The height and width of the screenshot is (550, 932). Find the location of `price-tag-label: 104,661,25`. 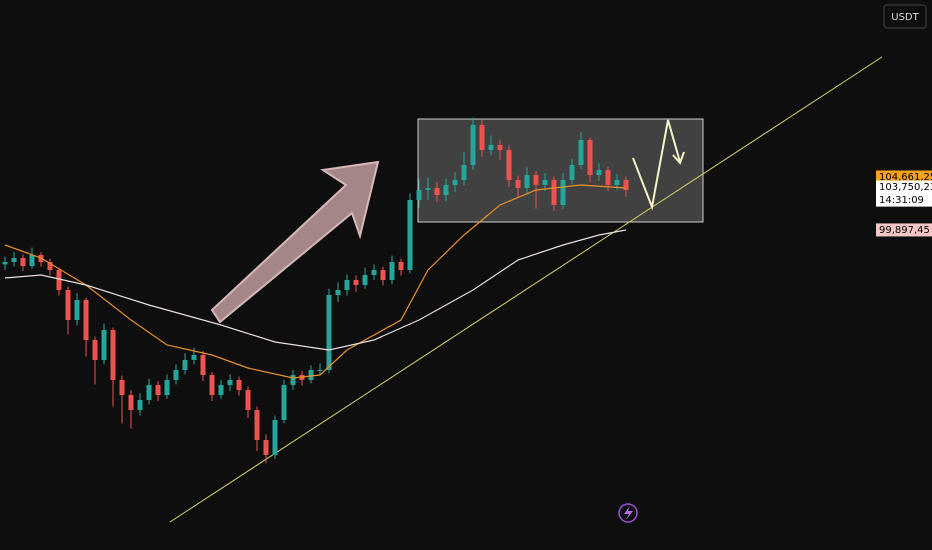

price-tag-label: 104,661,25 is located at coordinates (905, 177).